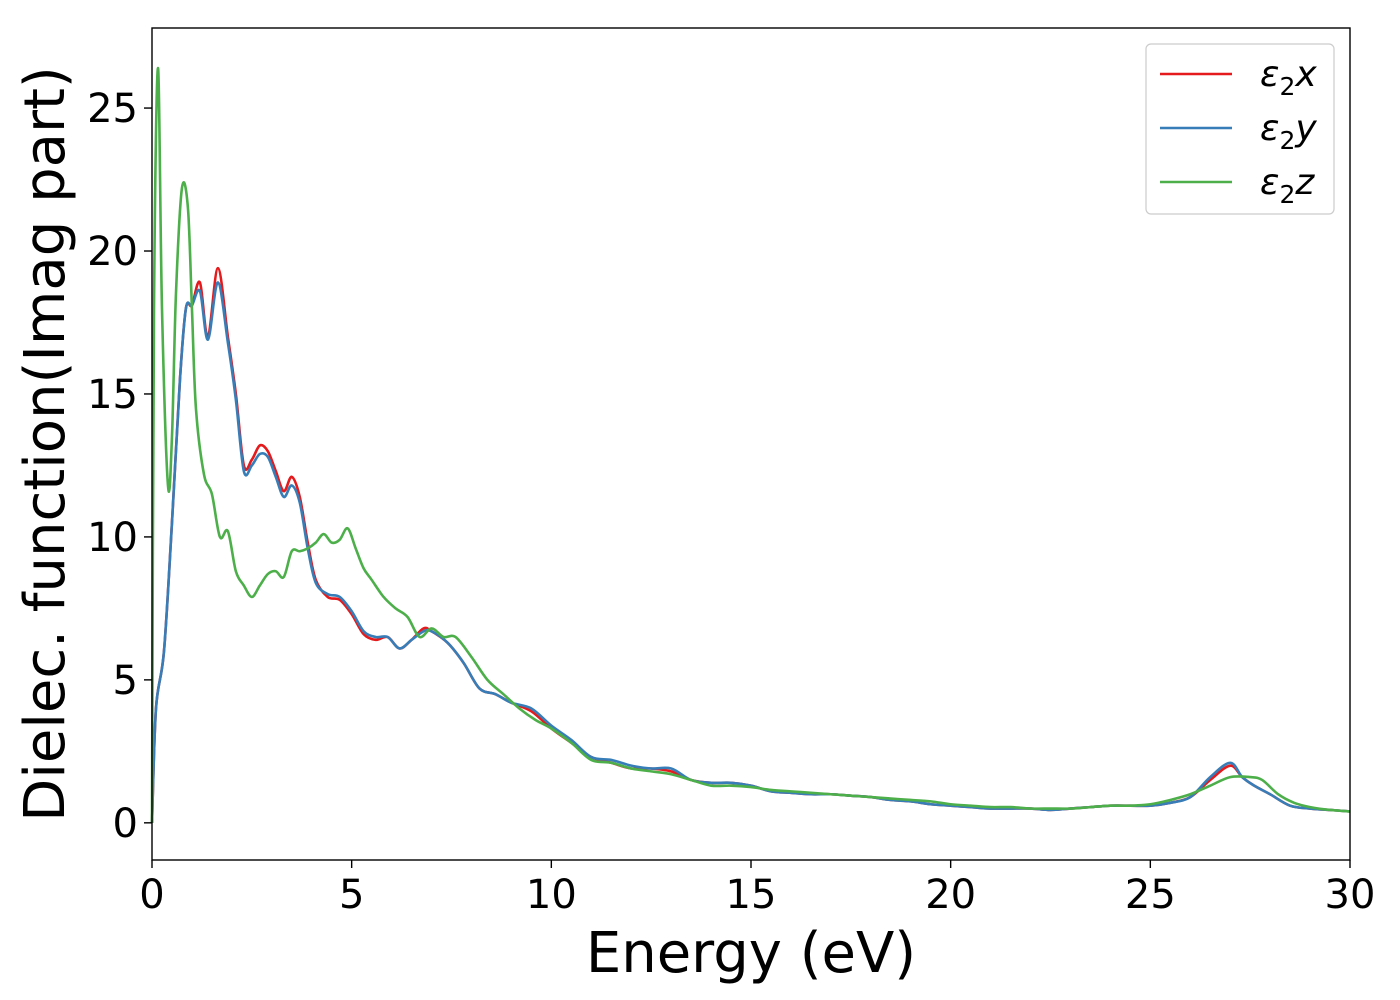 The width and height of the screenshot is (1400, 1000). Describe the element at coordinates (112, 395) in the screenshot. I see `y-tick-label: 15` at that location.